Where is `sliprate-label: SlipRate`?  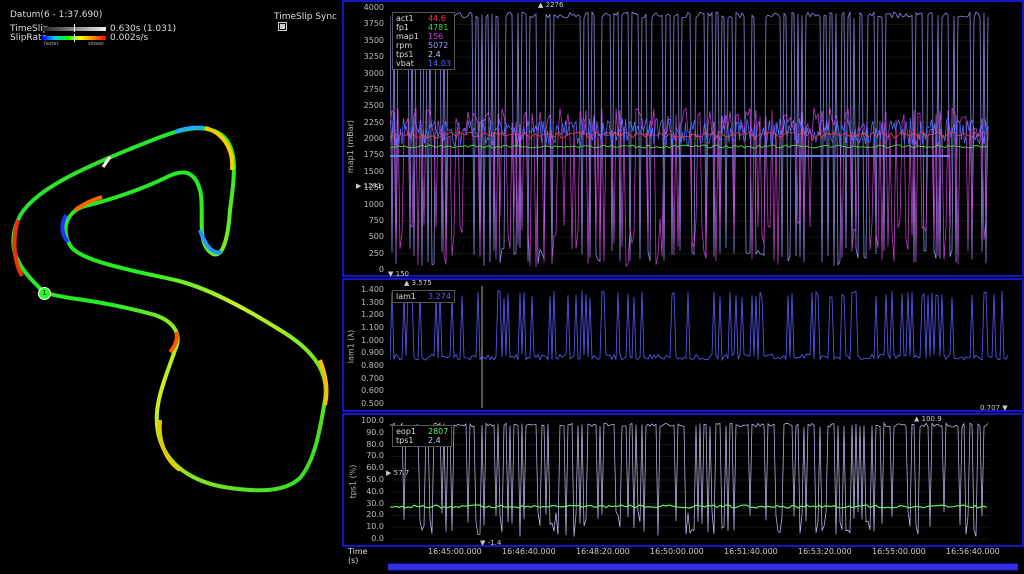
sliprate-label: SlipRate is located at coordinates (29, 38).